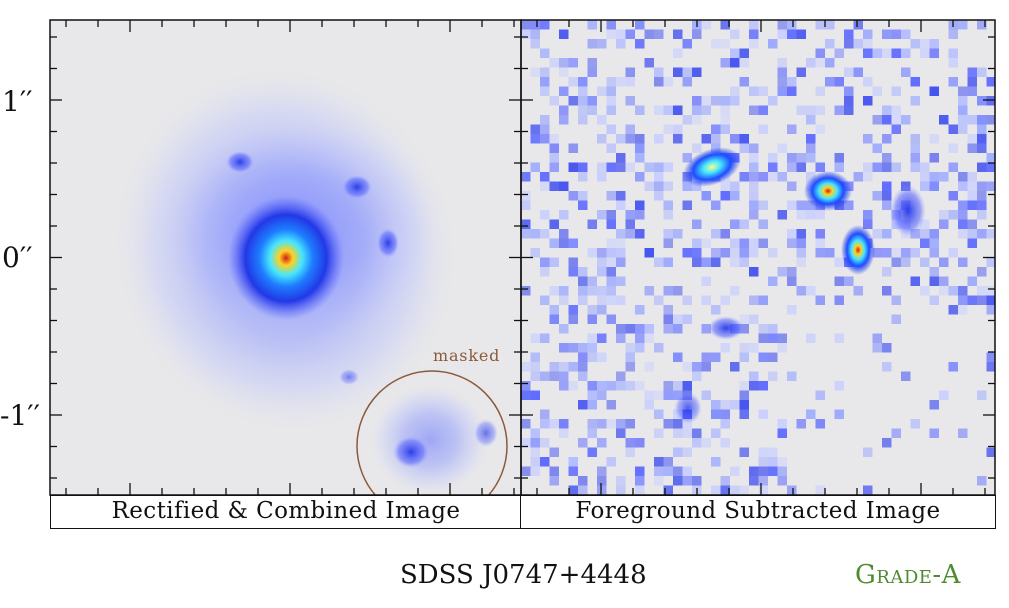  I want to click on left-panel-caption: Rectified & Combined Image, so click(286, 512).